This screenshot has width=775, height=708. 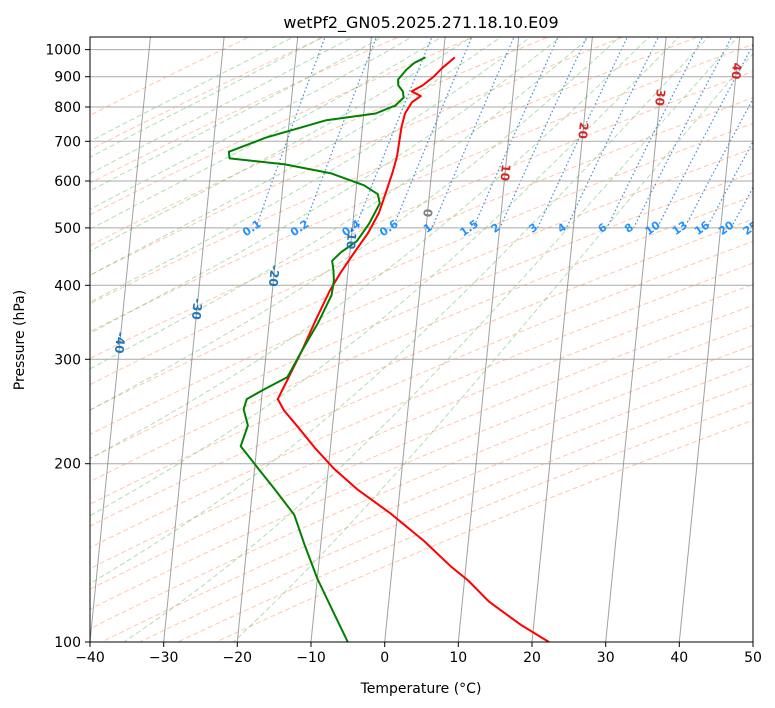 What do you see at coordinates (311, 658) in the screenshot?
I see `x-tick-label: −10` at bounding box center [311, 658].